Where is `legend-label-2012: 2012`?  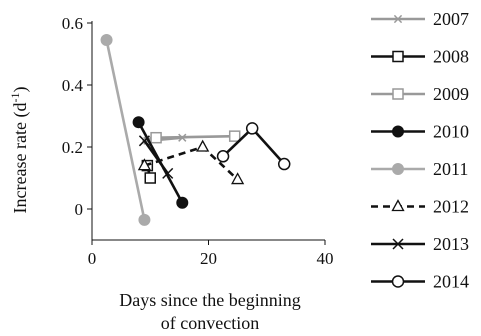
legend-label-2012: 2012 is located at coordinates (451, 207).